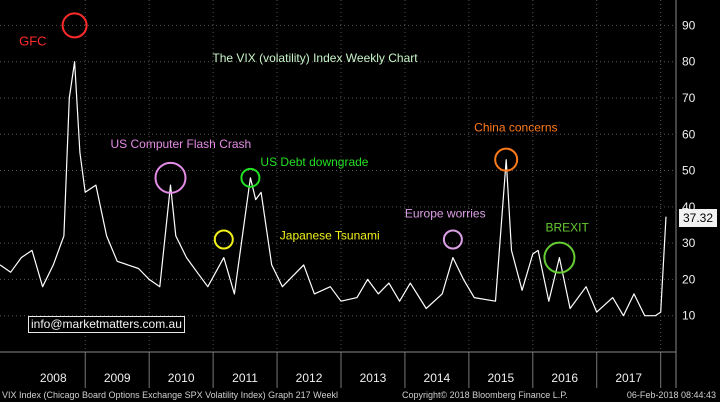 The height and width of the screenshot is (402, 720). I want to click on y-tick-label: 80, so click(689, 62).